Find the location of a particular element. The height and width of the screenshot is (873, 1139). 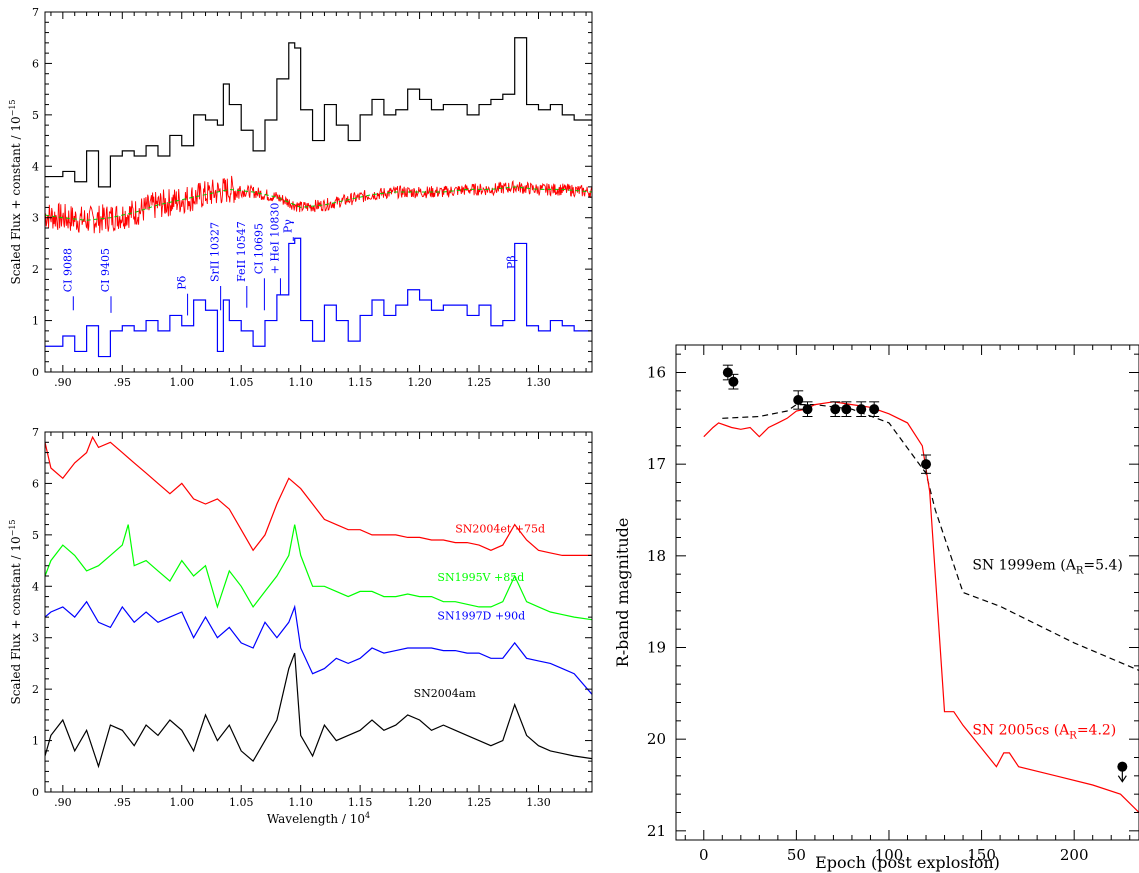

x-axis-label: Epoch (post explosion) is located at coordinates (907, 862).